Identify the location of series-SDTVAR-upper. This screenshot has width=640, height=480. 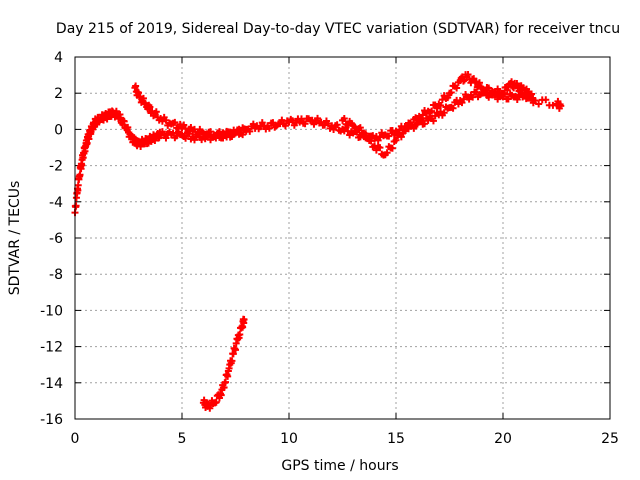
(334, 115).